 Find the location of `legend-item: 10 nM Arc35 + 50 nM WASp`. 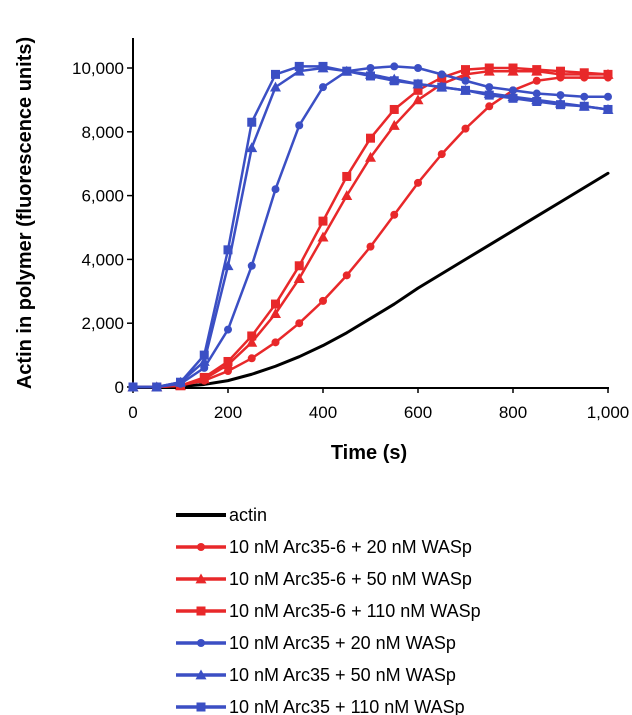

legend-item: 10 nM Arc35 + 50 nM WASp is located at coordinates (316, 675).